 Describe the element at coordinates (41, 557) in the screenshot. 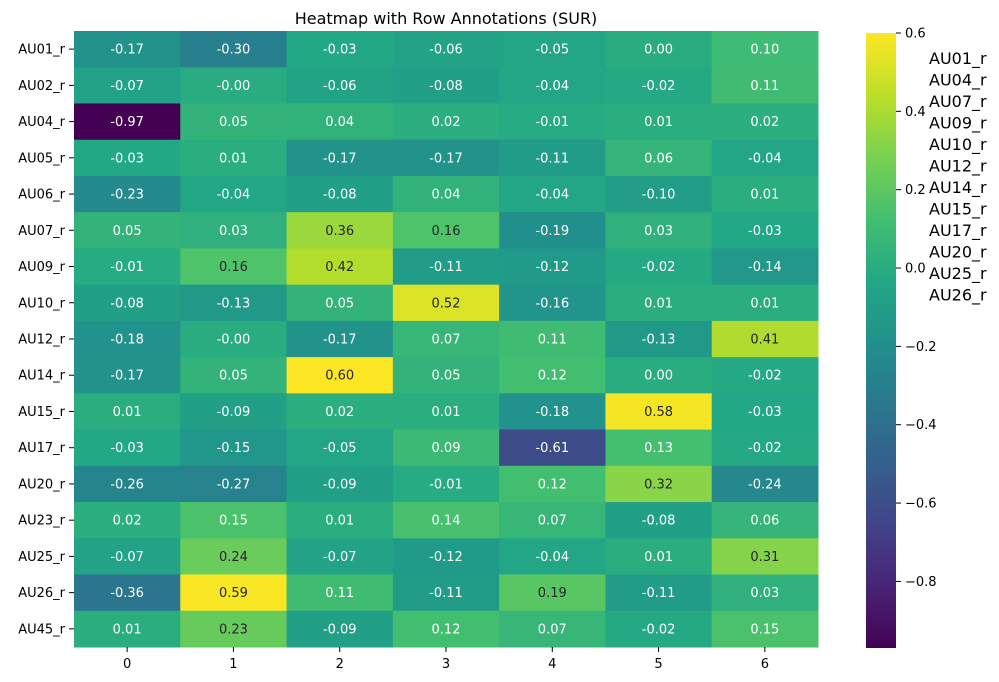

I see `row-tick-label: AU25_r` at that location.